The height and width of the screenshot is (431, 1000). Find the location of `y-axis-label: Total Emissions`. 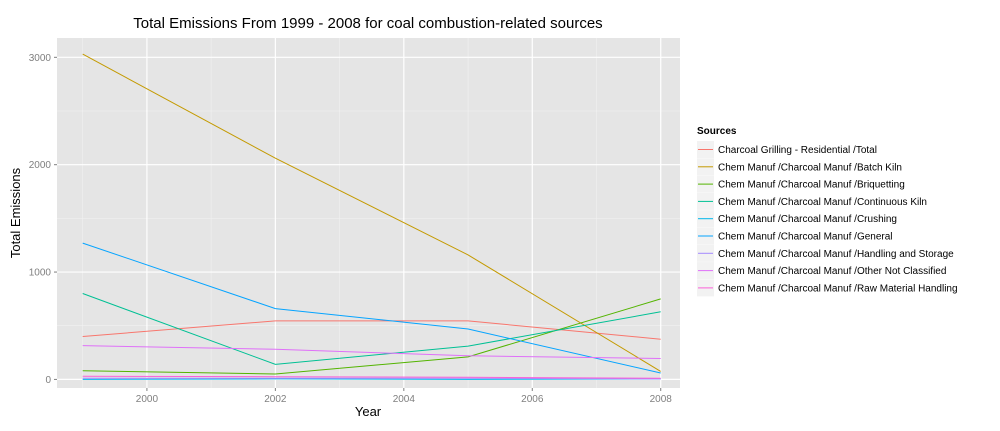

y-axis-label: Total Emissions is located at coordinates (15, 212).